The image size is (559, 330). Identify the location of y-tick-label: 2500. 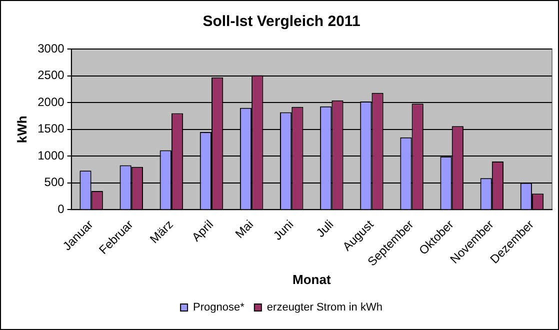
(51, 75).